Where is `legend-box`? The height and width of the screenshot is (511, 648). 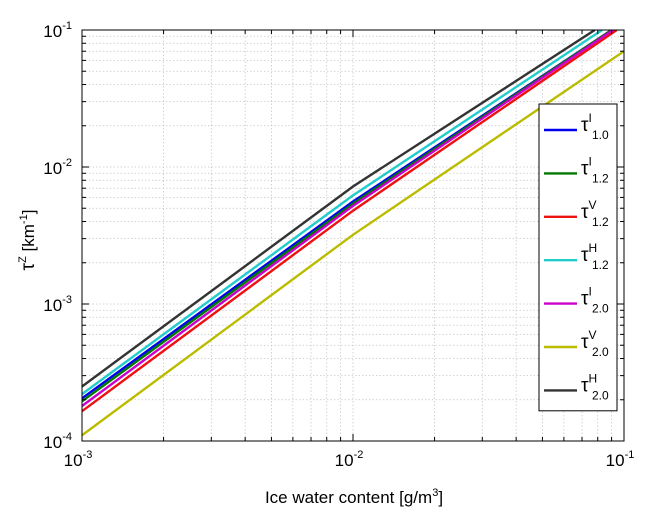
legend-box is located at coordinates (578, 257).